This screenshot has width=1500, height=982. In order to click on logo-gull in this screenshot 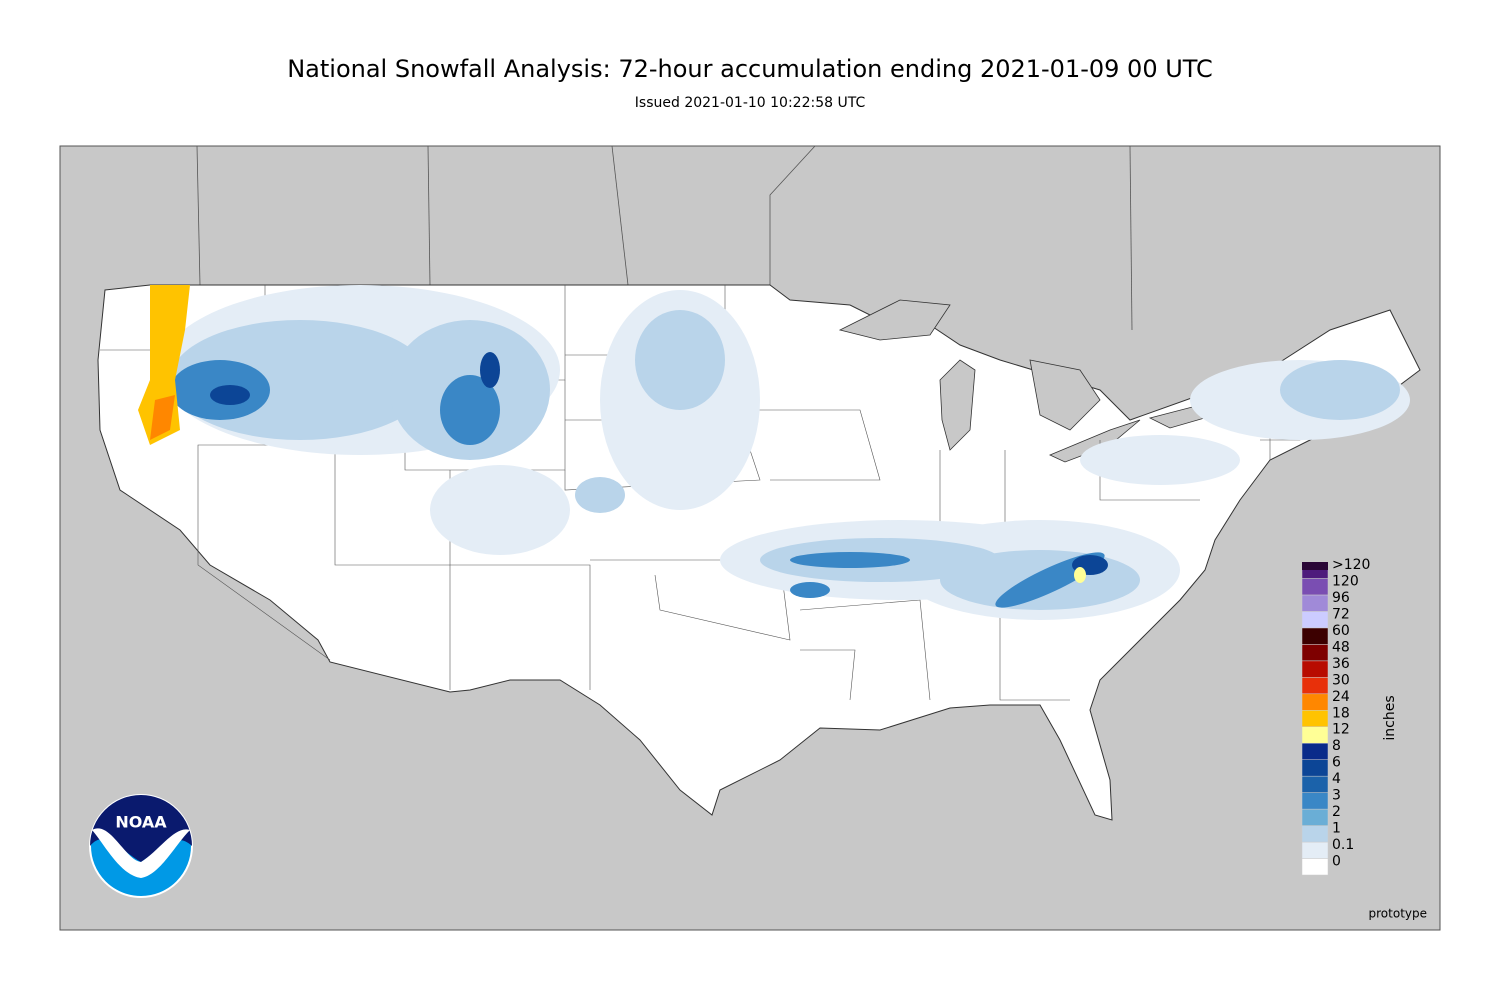, I will do `click(141, 853)`.